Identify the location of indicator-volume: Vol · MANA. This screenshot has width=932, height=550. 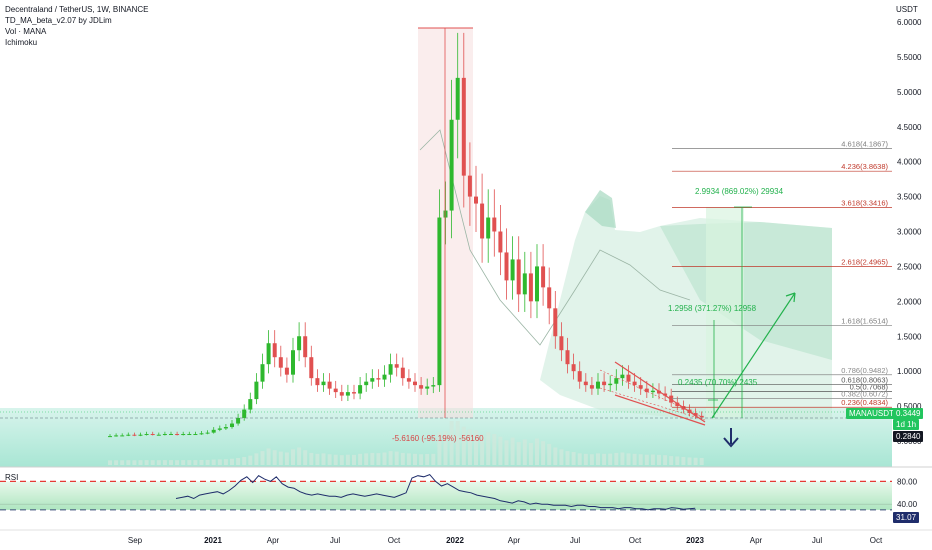
(26, 31).